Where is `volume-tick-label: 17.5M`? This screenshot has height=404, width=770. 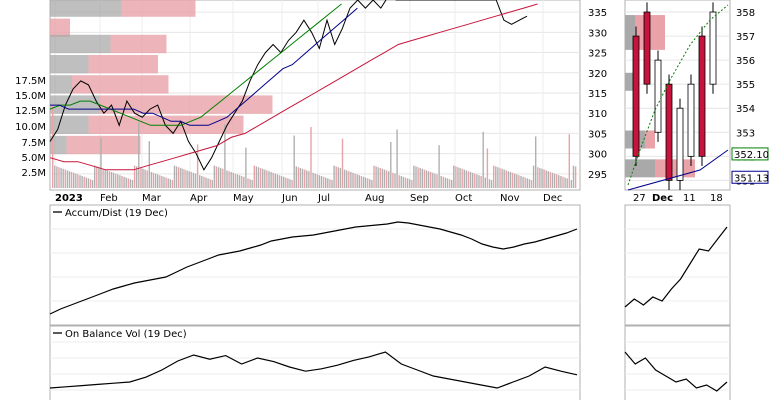
volume-tick-label: 17.5M is located at coordinates (30, 81).